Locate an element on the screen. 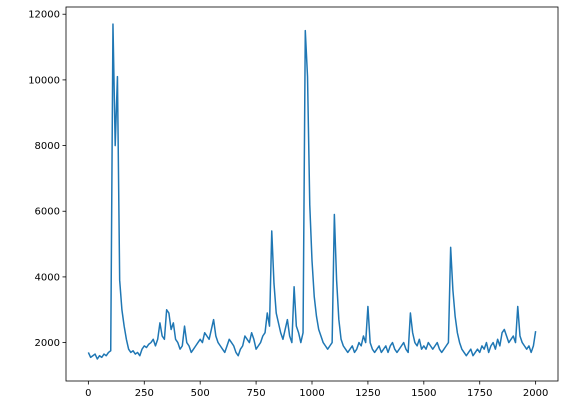 The width and height of the screenshot is (570, 413). y-tick-label: 2000 is located at coordinates (47, 343).